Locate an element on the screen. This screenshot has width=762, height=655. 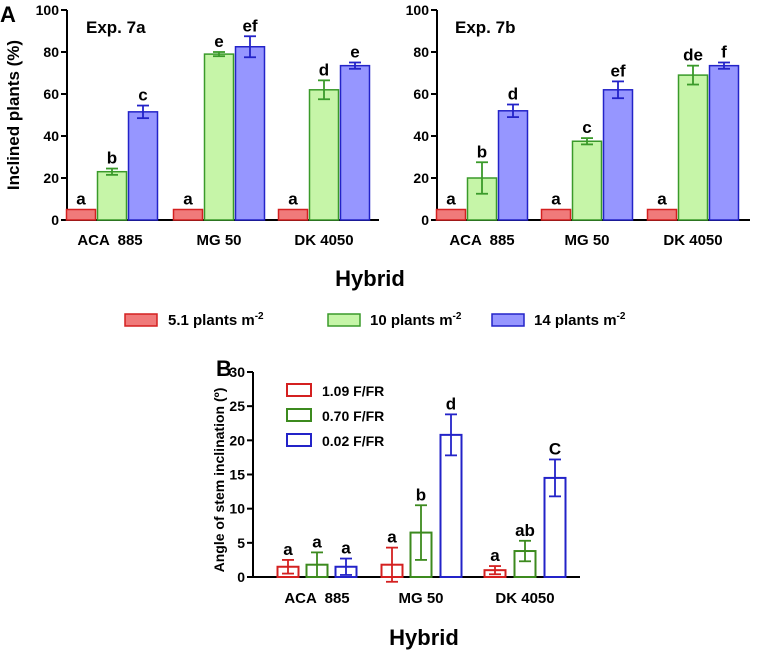
y-tick-label: 30 is located at coordinates (237, 372).